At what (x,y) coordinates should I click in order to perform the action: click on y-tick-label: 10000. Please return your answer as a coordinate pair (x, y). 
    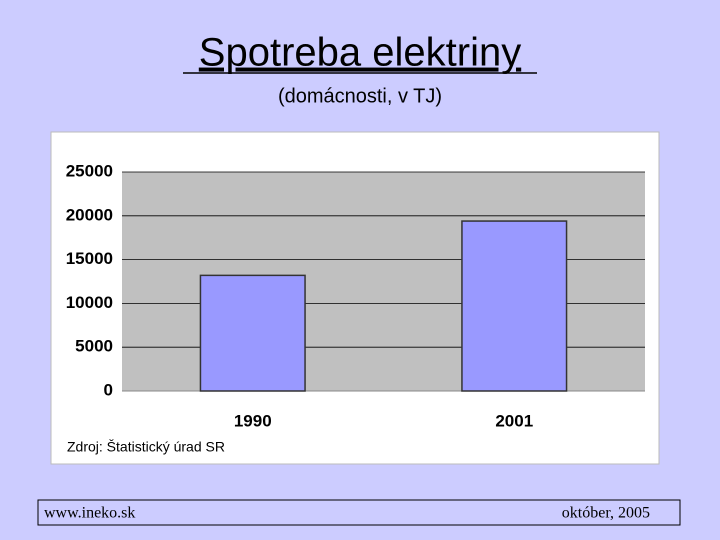
    Looking at the image, I should click on (89, 302).